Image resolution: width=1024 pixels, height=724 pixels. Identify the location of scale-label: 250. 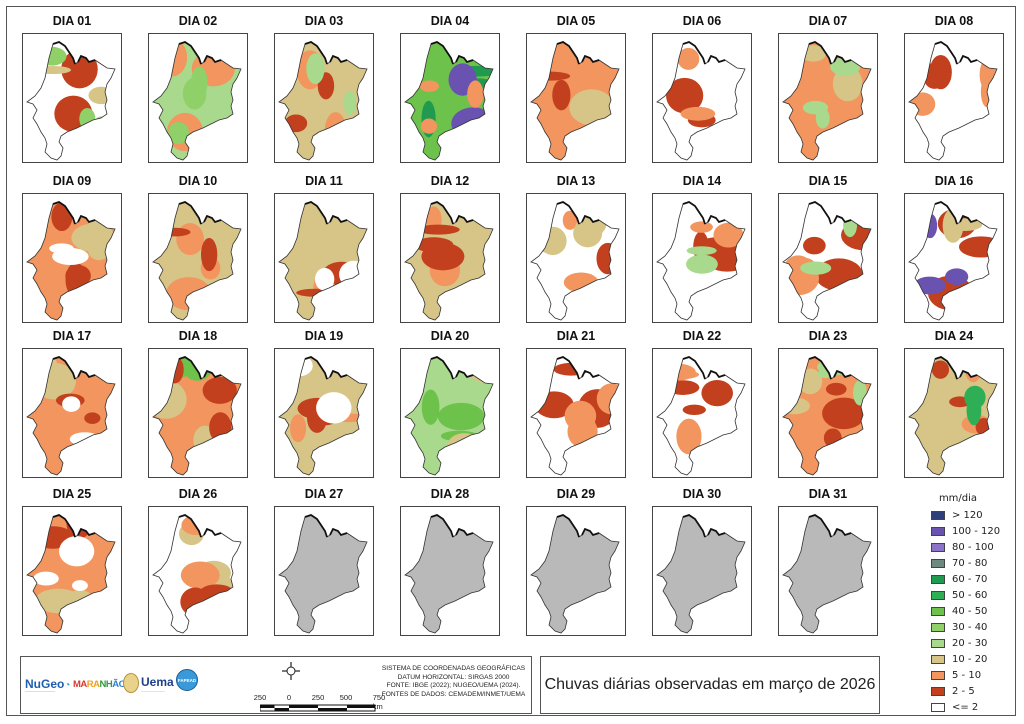
(318, 697).